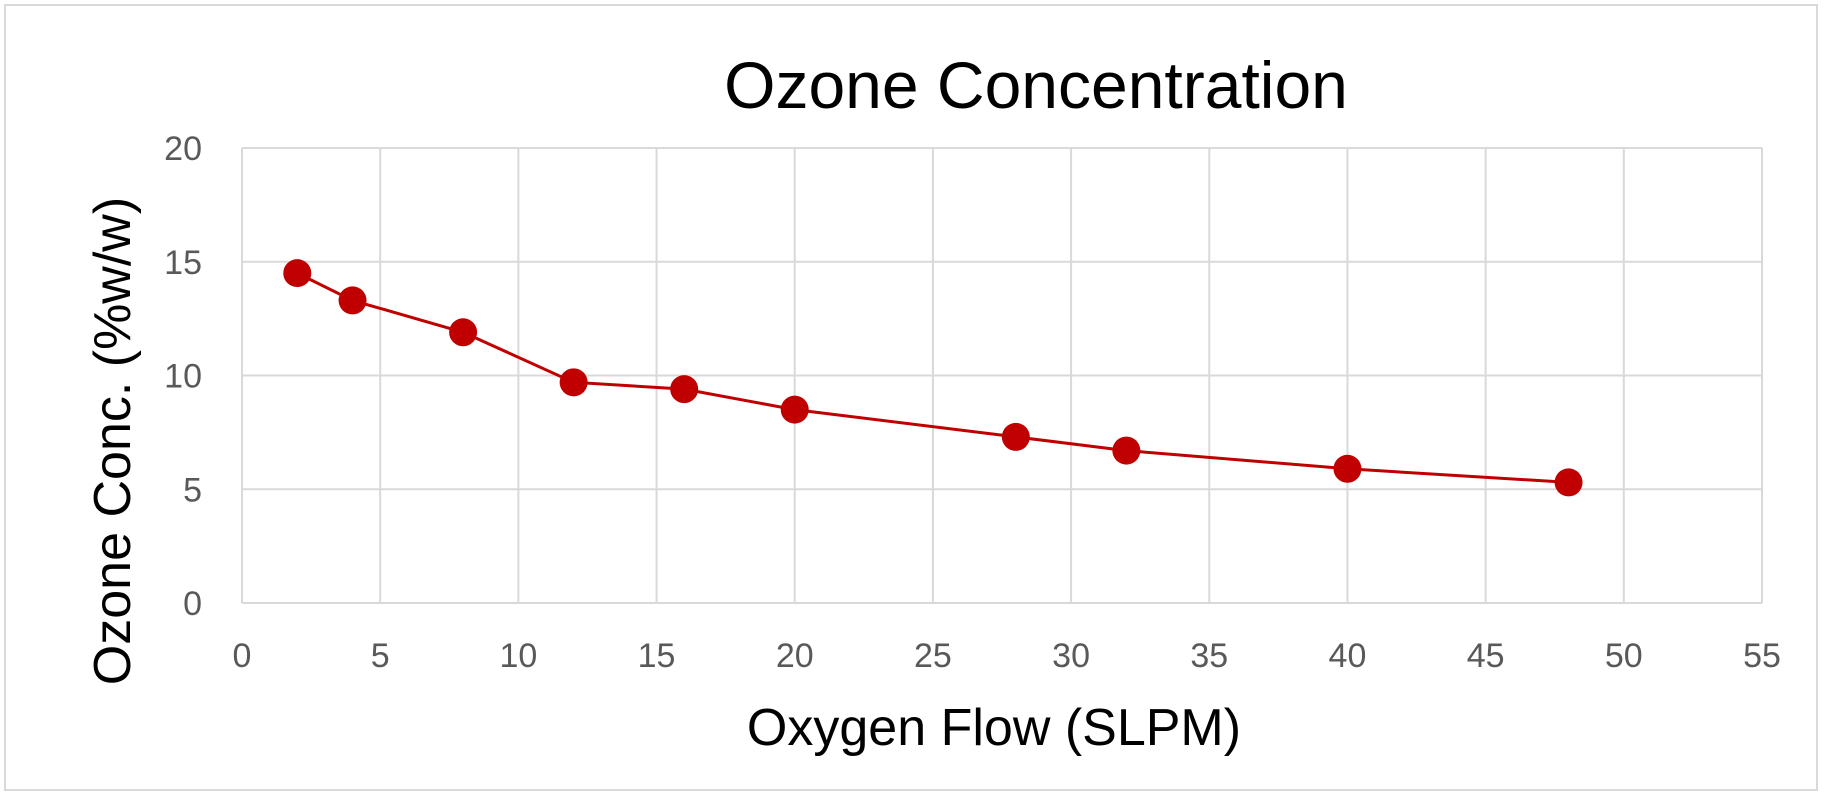  I want to click on y-tick-label: 15, so click(183, 263).